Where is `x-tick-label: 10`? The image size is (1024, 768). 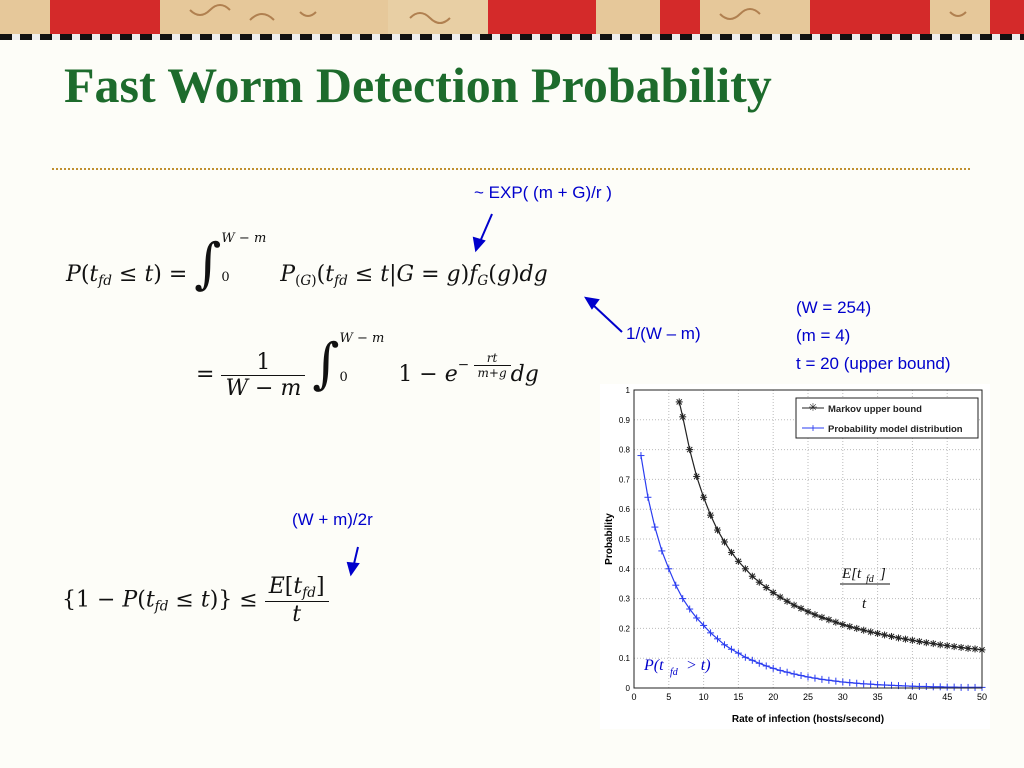 x-tick-label: 10 is located at coordinates (704, 697).